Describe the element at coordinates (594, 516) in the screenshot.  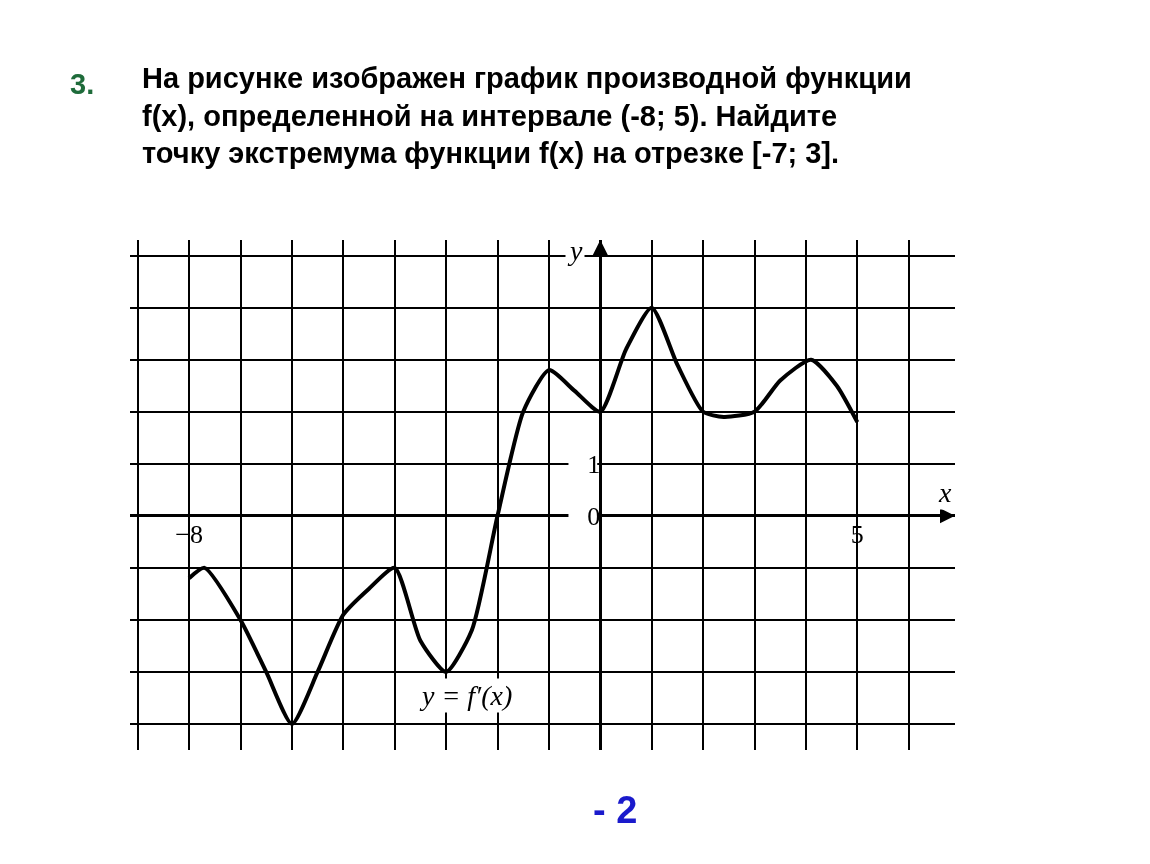
I see `y-tick-label: 0` at that location.